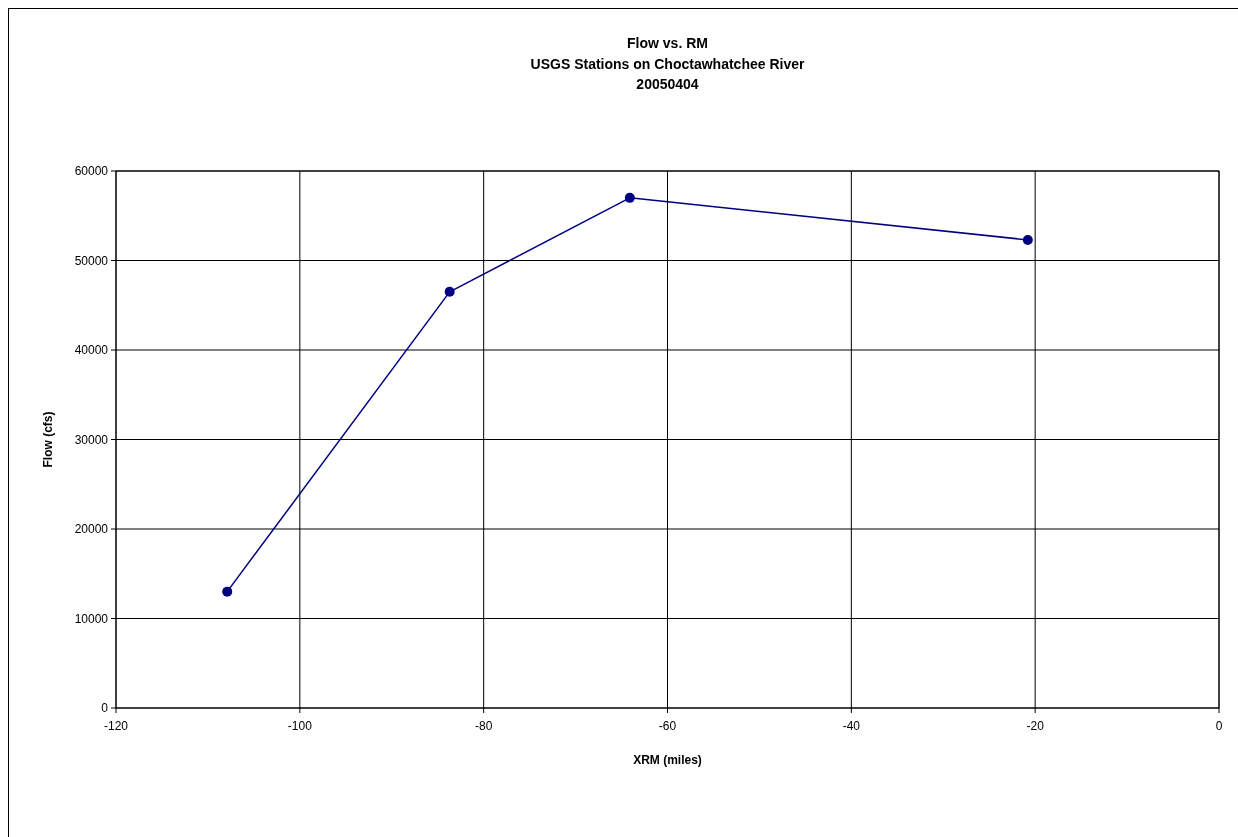 This screenshot has width=1238, height=837. What do you see at coordinates (91, 439) in the screenshot?
I see `y-tick-label: 30000` at bounding box center [91, 439].